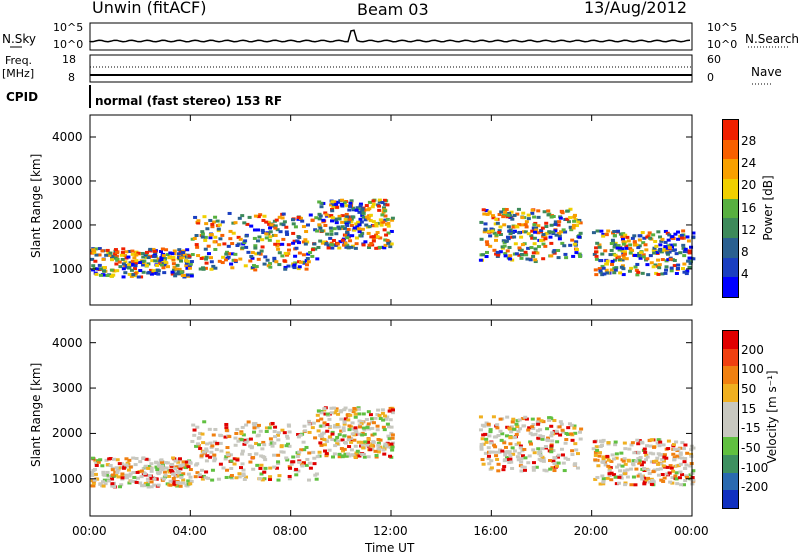 Image resolution: width=800 pixels, height=555 pixels. What do you see at coordinates (69, 59) in the screenshot?
I see `freq-tick-top: 18` at bounding box center [69, 59].